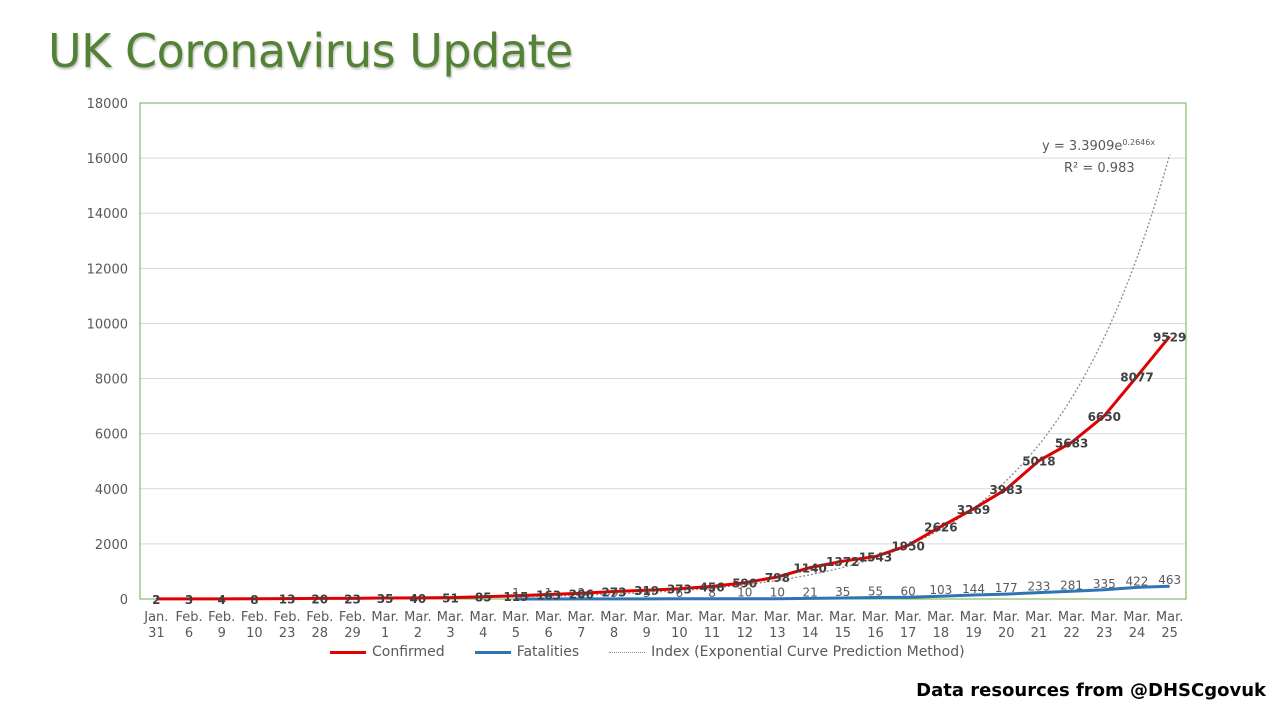 The image size is (1280, 720). I want to click on data-label-confirmed: 20, so click(319, 599).